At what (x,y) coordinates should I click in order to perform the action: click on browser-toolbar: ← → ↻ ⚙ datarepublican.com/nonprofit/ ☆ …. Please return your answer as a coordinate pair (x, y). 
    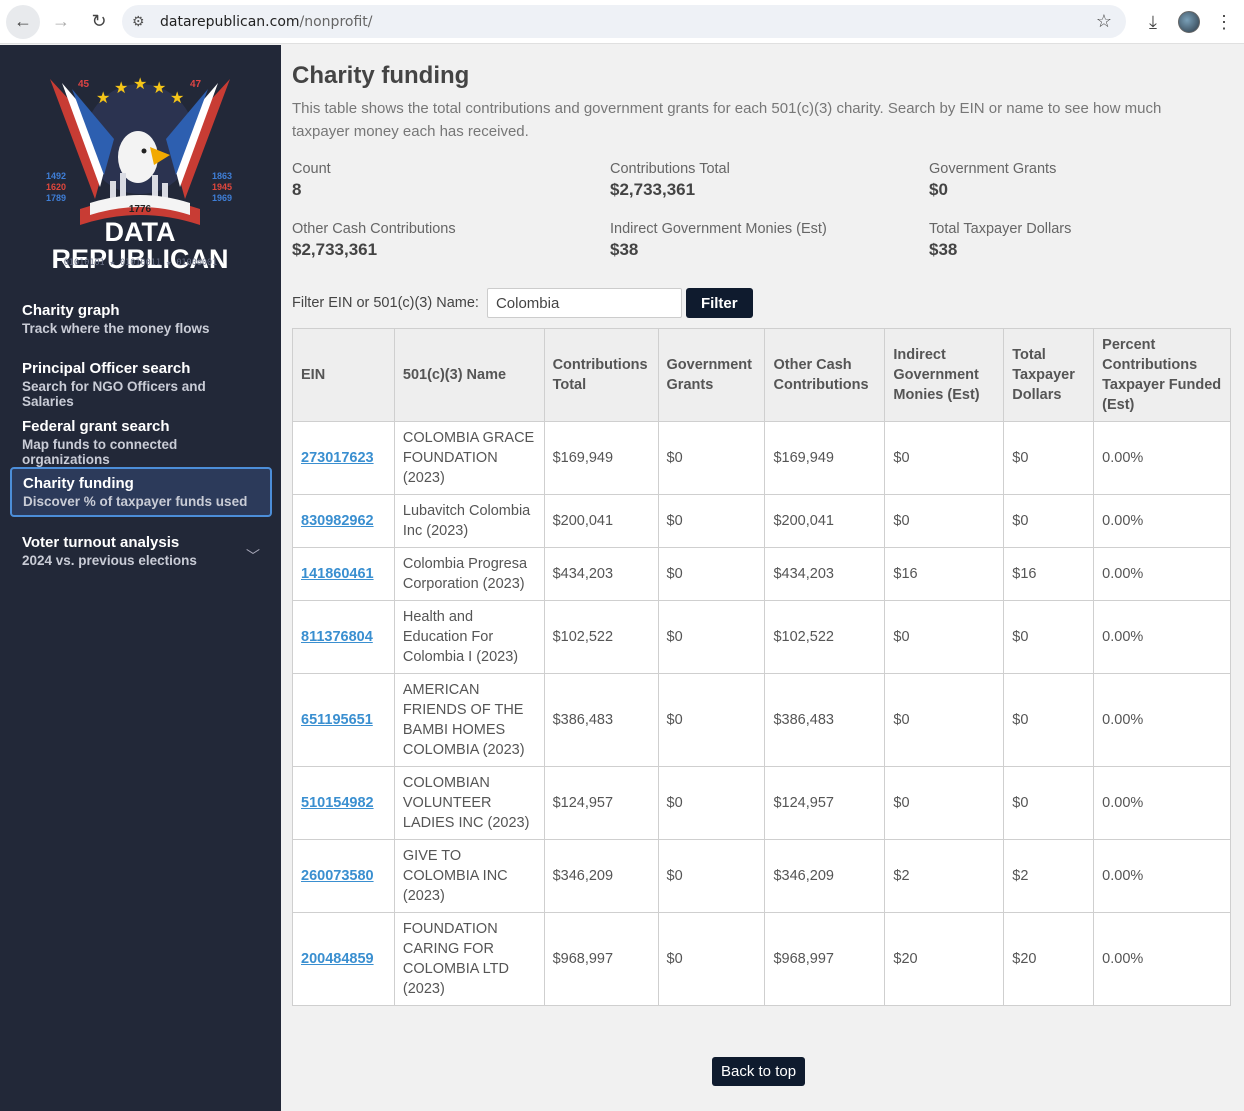
    Looking at the image, I should click on (622, 22).